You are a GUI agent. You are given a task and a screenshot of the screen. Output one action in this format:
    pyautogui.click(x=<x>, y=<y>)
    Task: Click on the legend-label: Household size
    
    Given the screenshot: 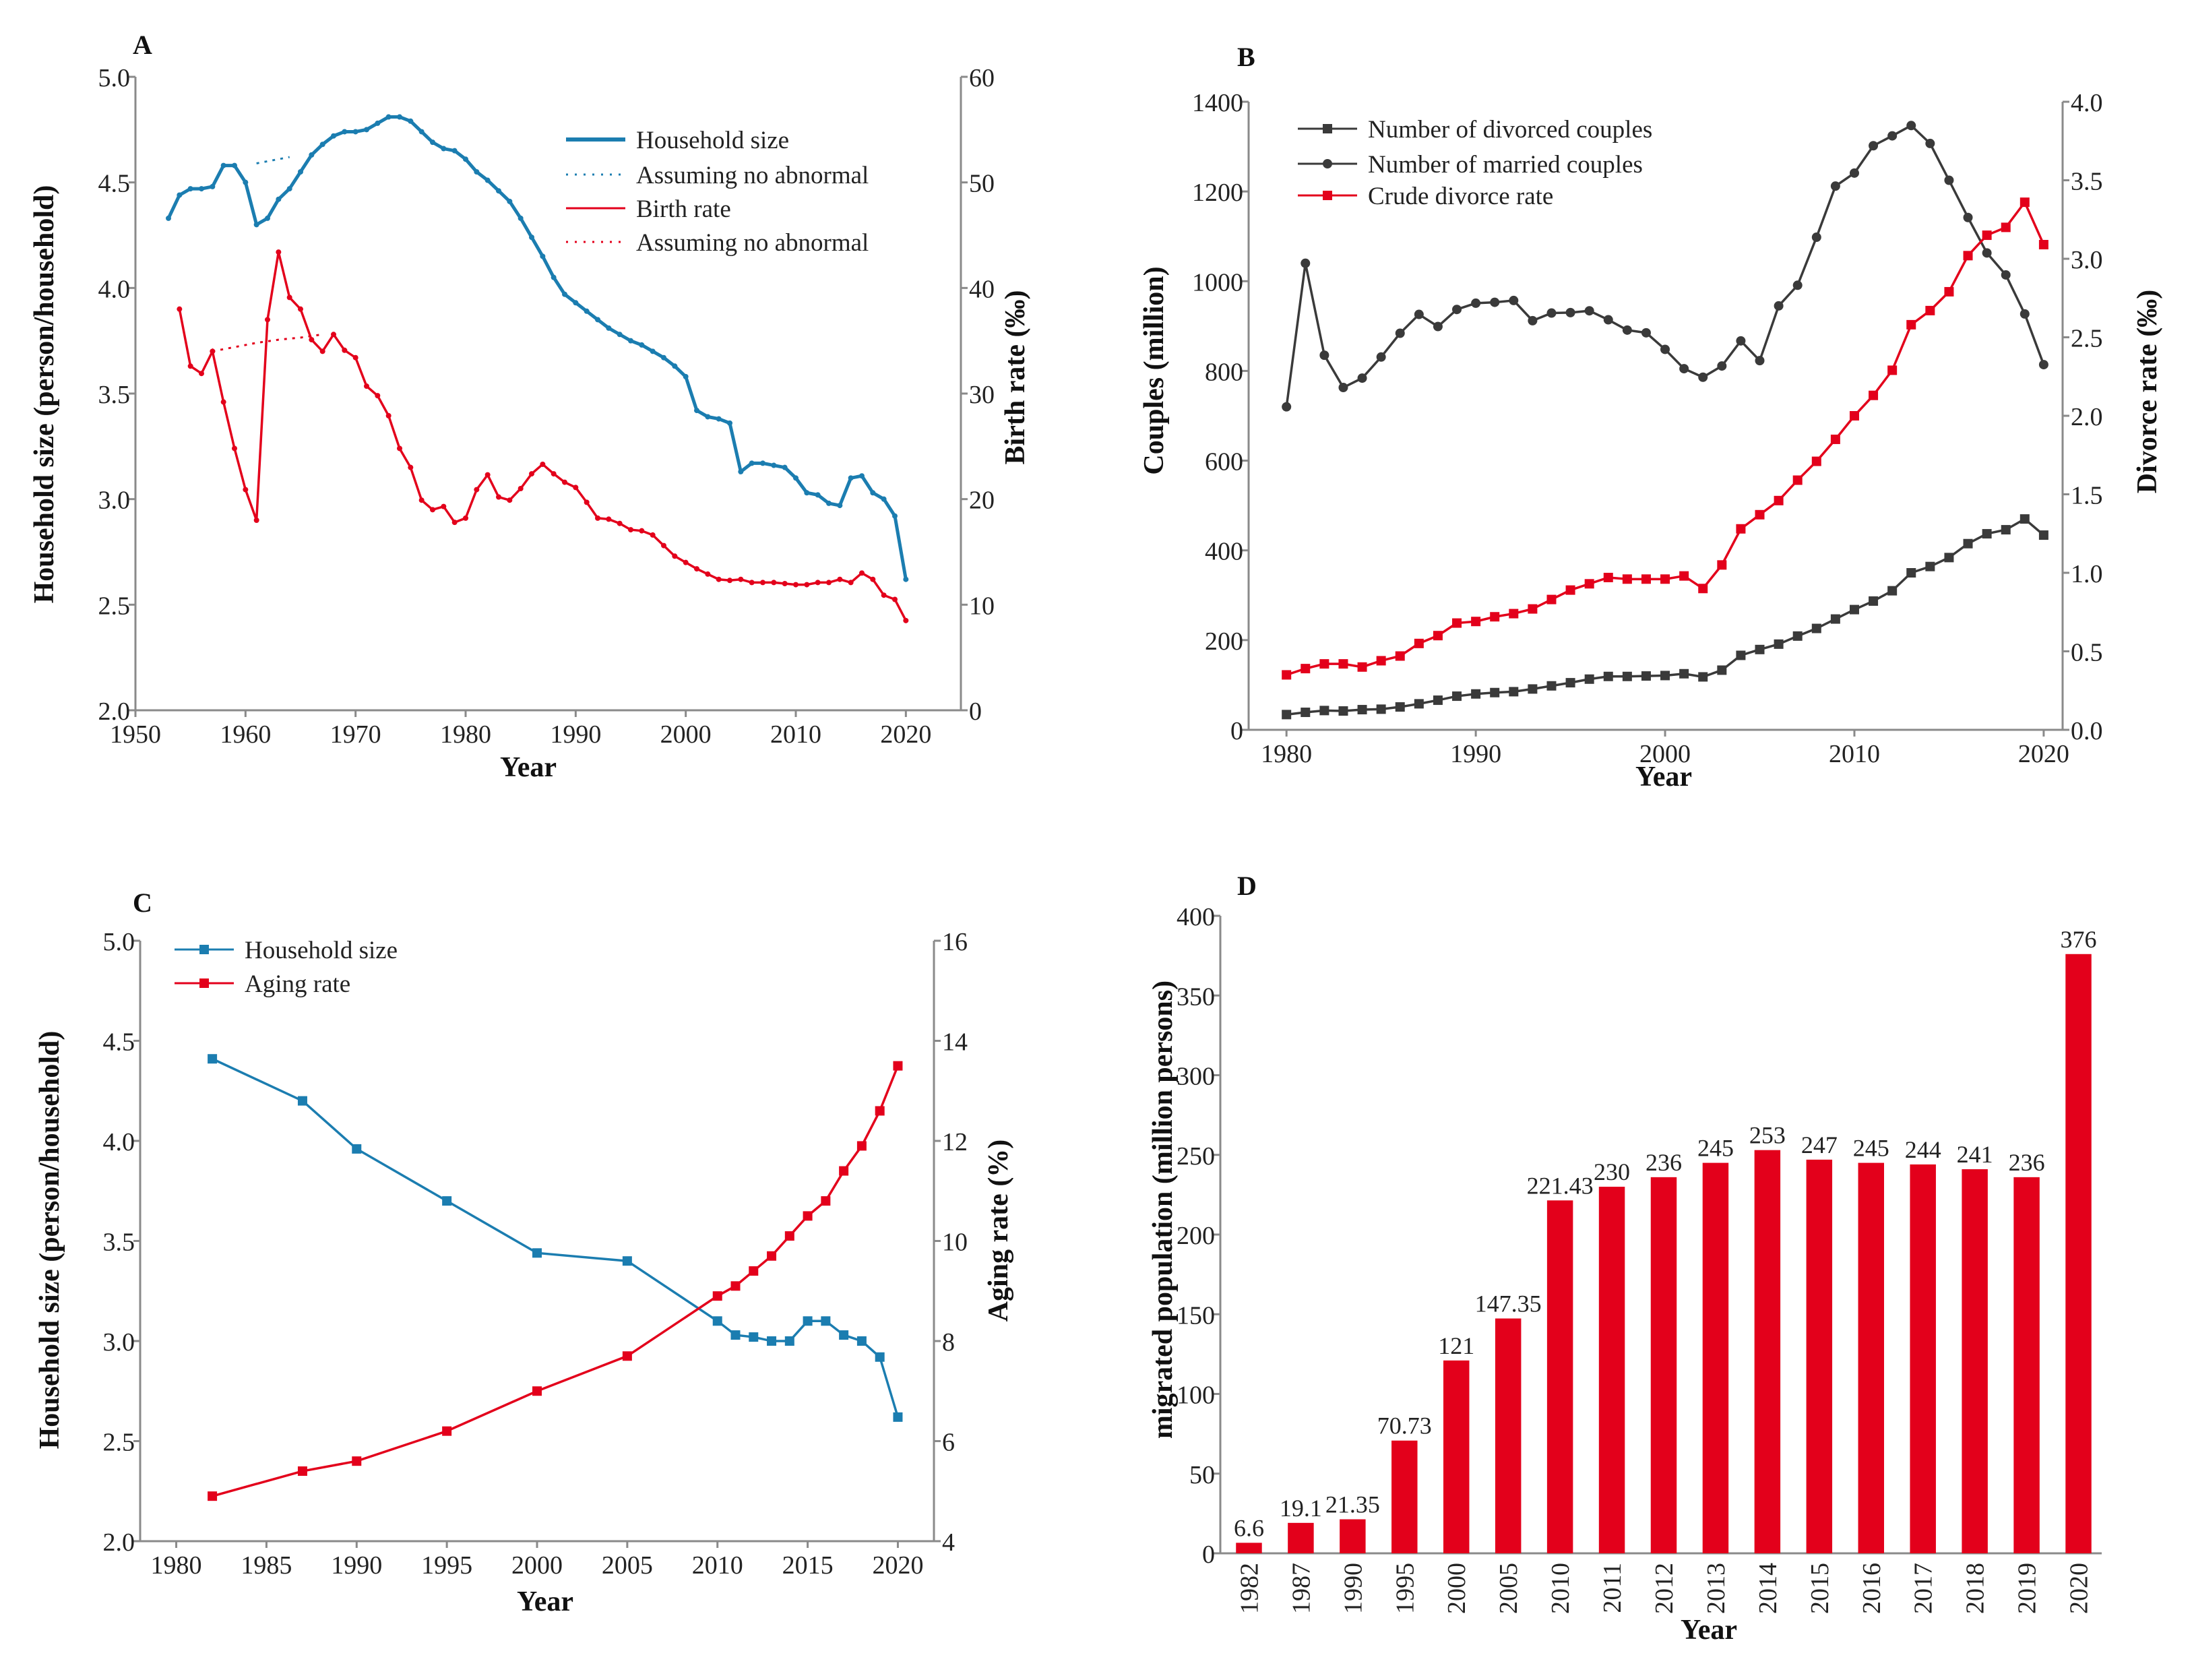 What is the action you would take?
    pyautogui.click(x=321, y=950)
    